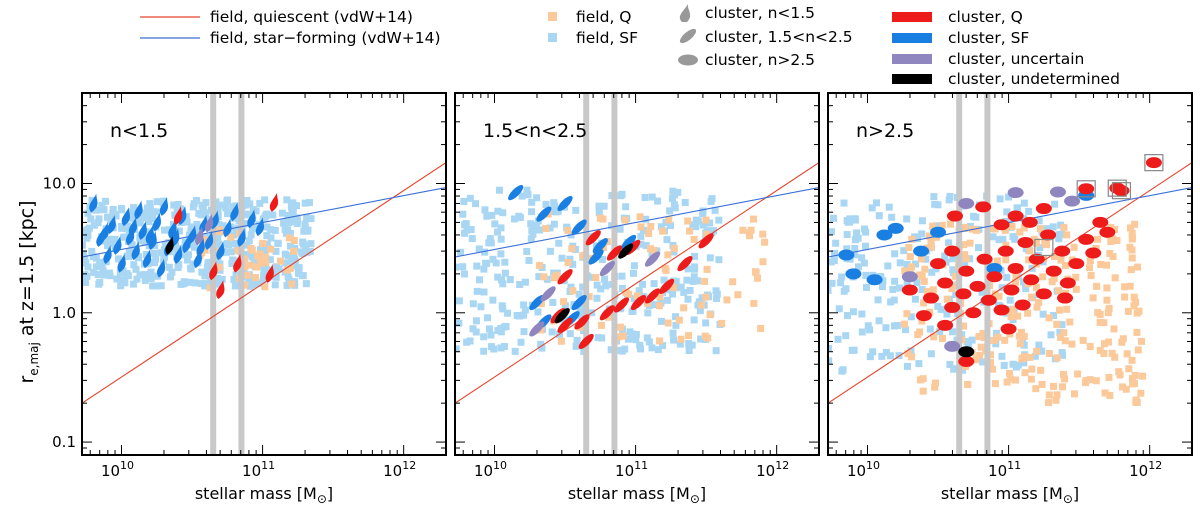  Describe the element at coordinates (64, 442) in the screenshot. I see `y-tick-label: 0.1` at that location.